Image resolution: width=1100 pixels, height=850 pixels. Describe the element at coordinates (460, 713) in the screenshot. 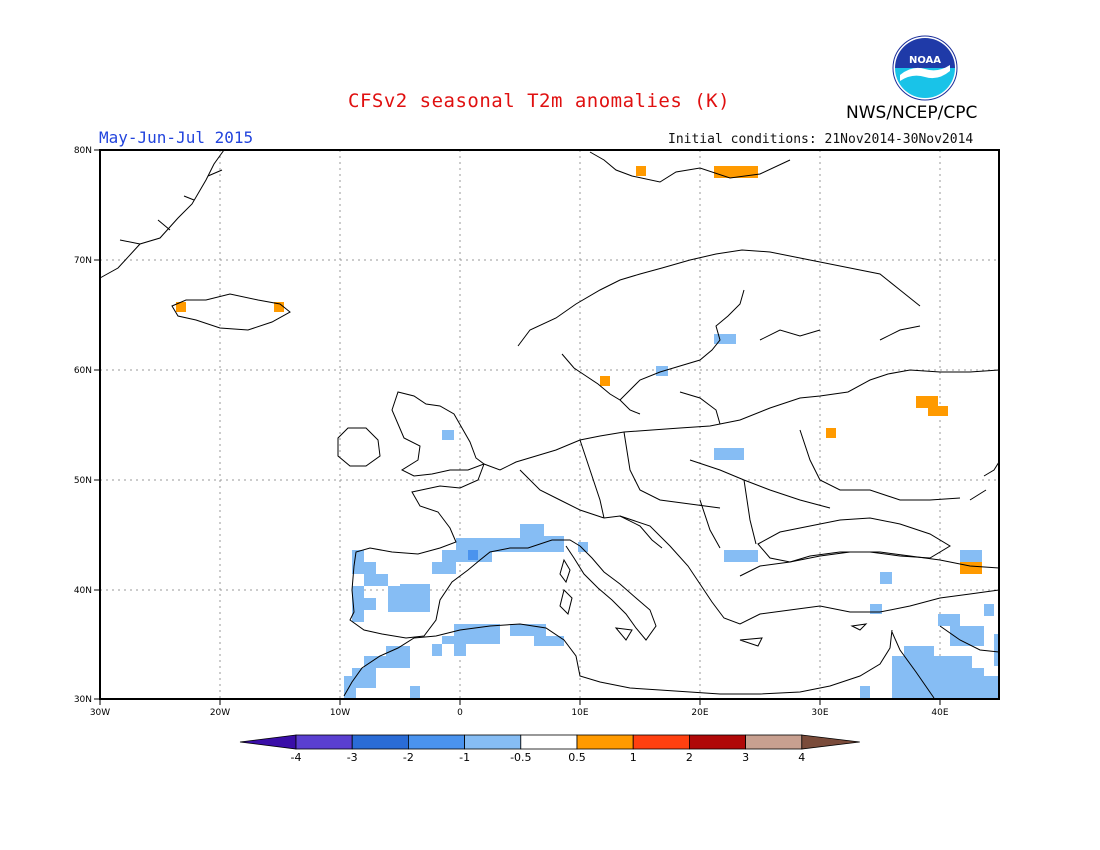

I see `lon-label: 0` at that location.